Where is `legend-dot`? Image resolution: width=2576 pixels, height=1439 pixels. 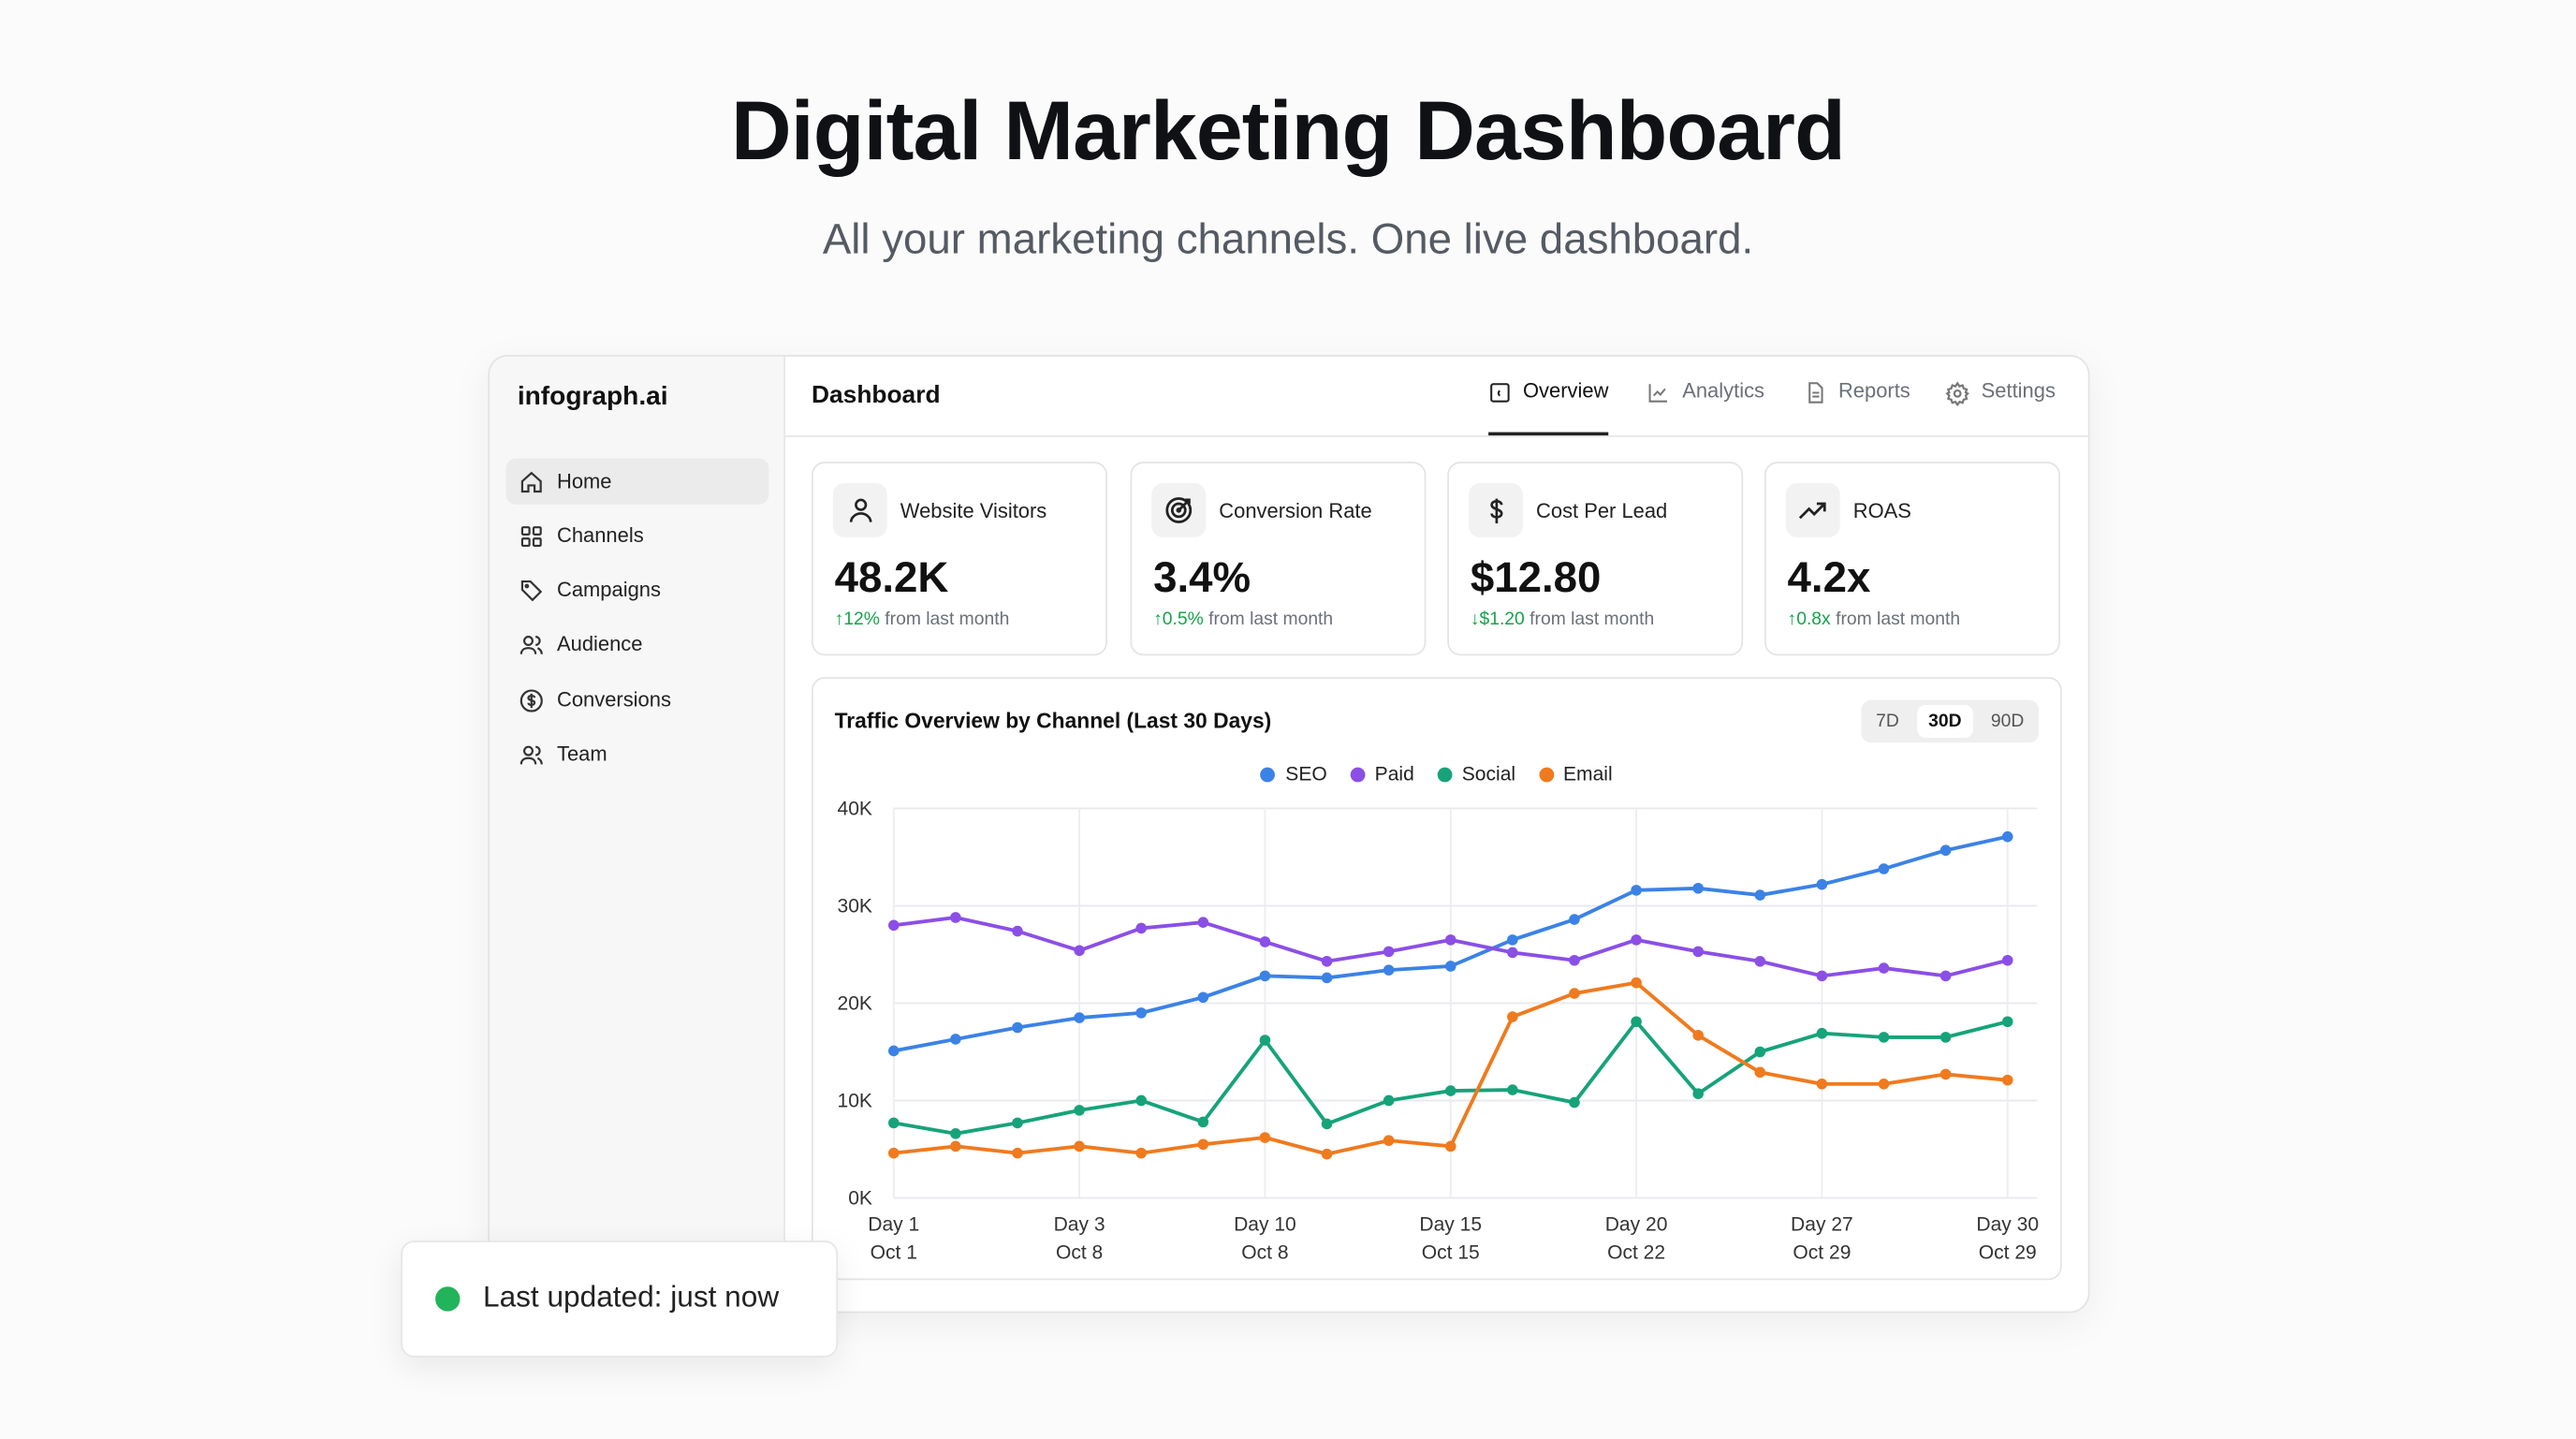
legend-dot is located at coordinates (1445, 774).